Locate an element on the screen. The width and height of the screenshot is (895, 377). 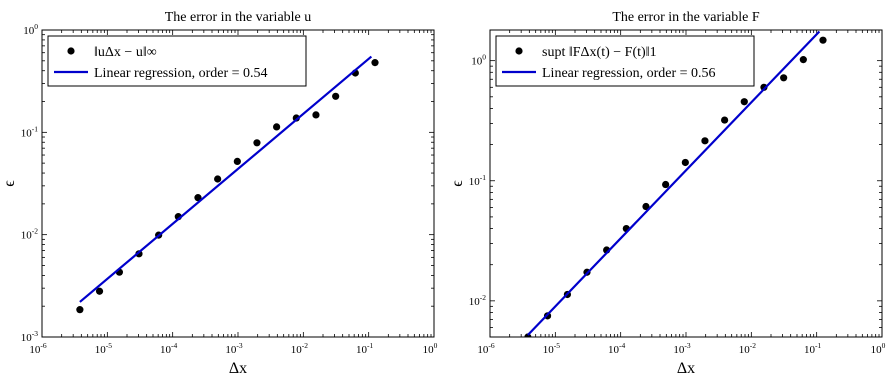
legend-label: Linear regression, order = 0.54 is located at coordinates (181, 73).